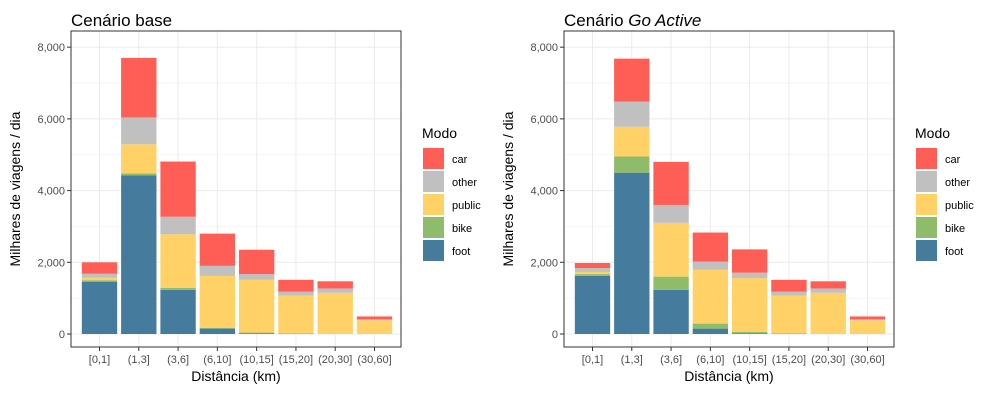  I want to click on y-axis-title: Milhares de viagens / dia, so click(15, 188).